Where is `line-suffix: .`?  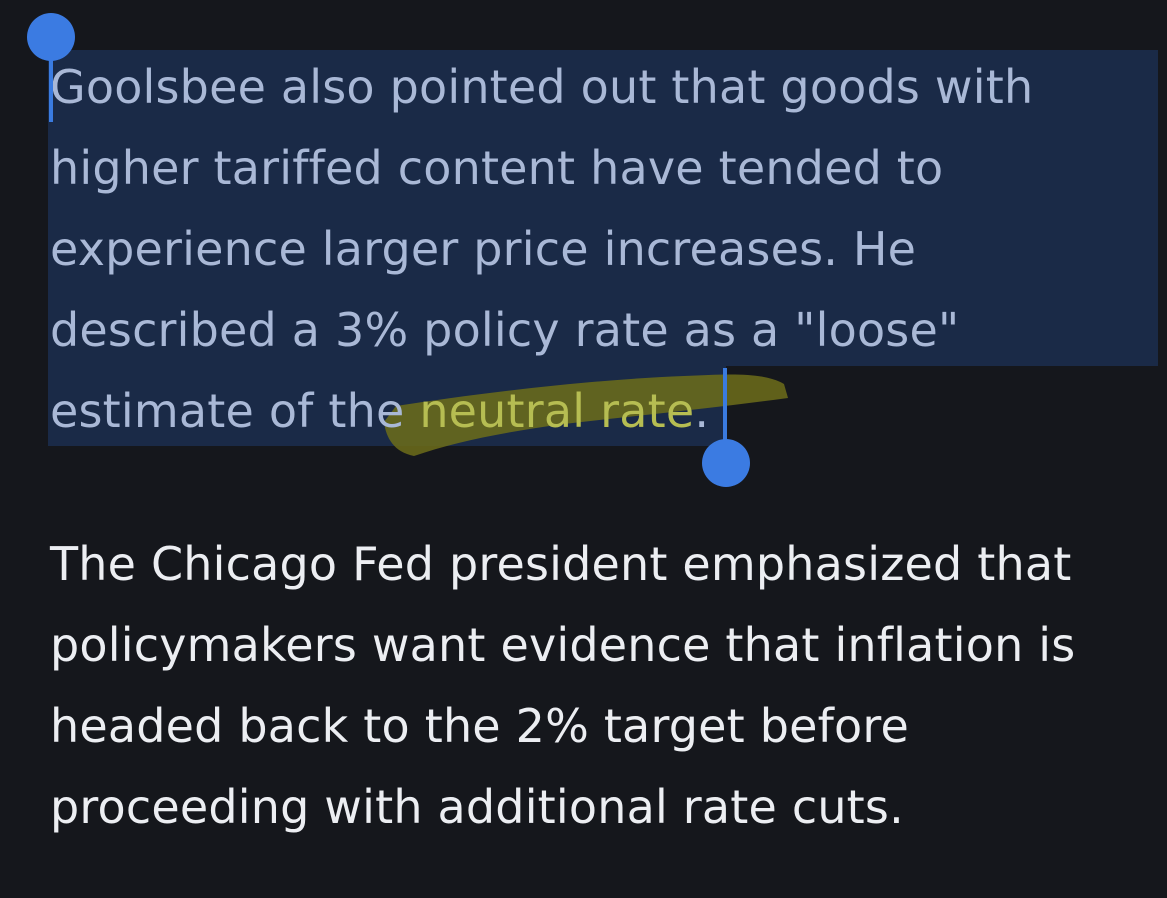 line-suffix: . is located at coordinates (702, 411).